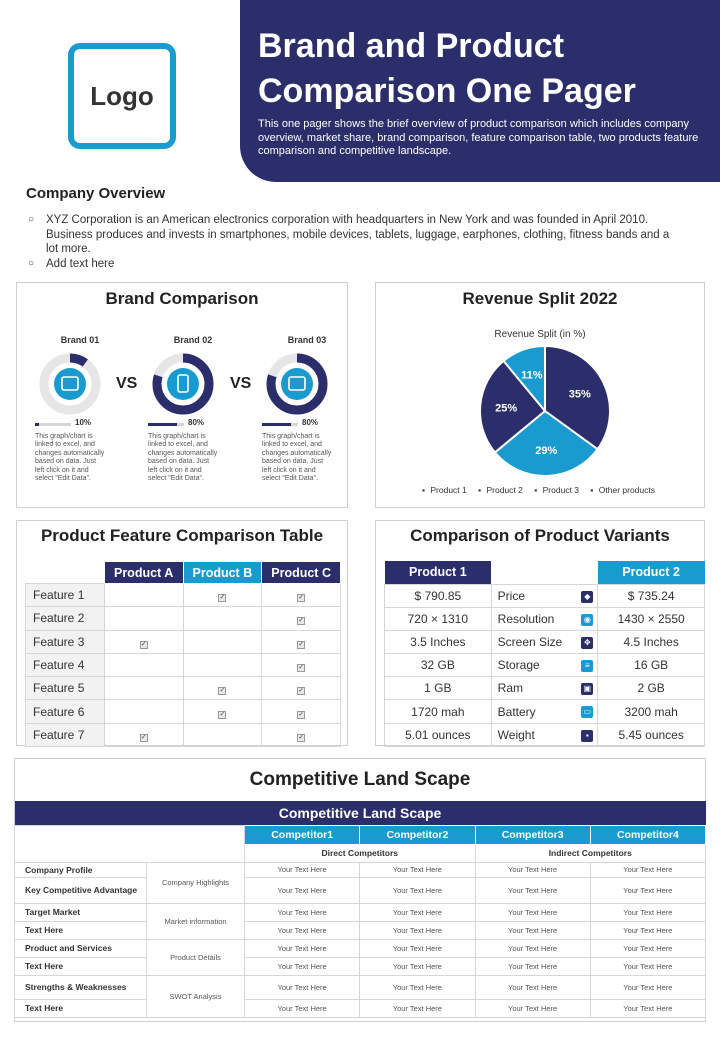 This screenshot has width=720, height=1040. What do you see at coordinates (544, 665) in the screenshot?
I see `table-row: 32 GB Storage ≡ 16 GB` at bounding box center [544, 665].